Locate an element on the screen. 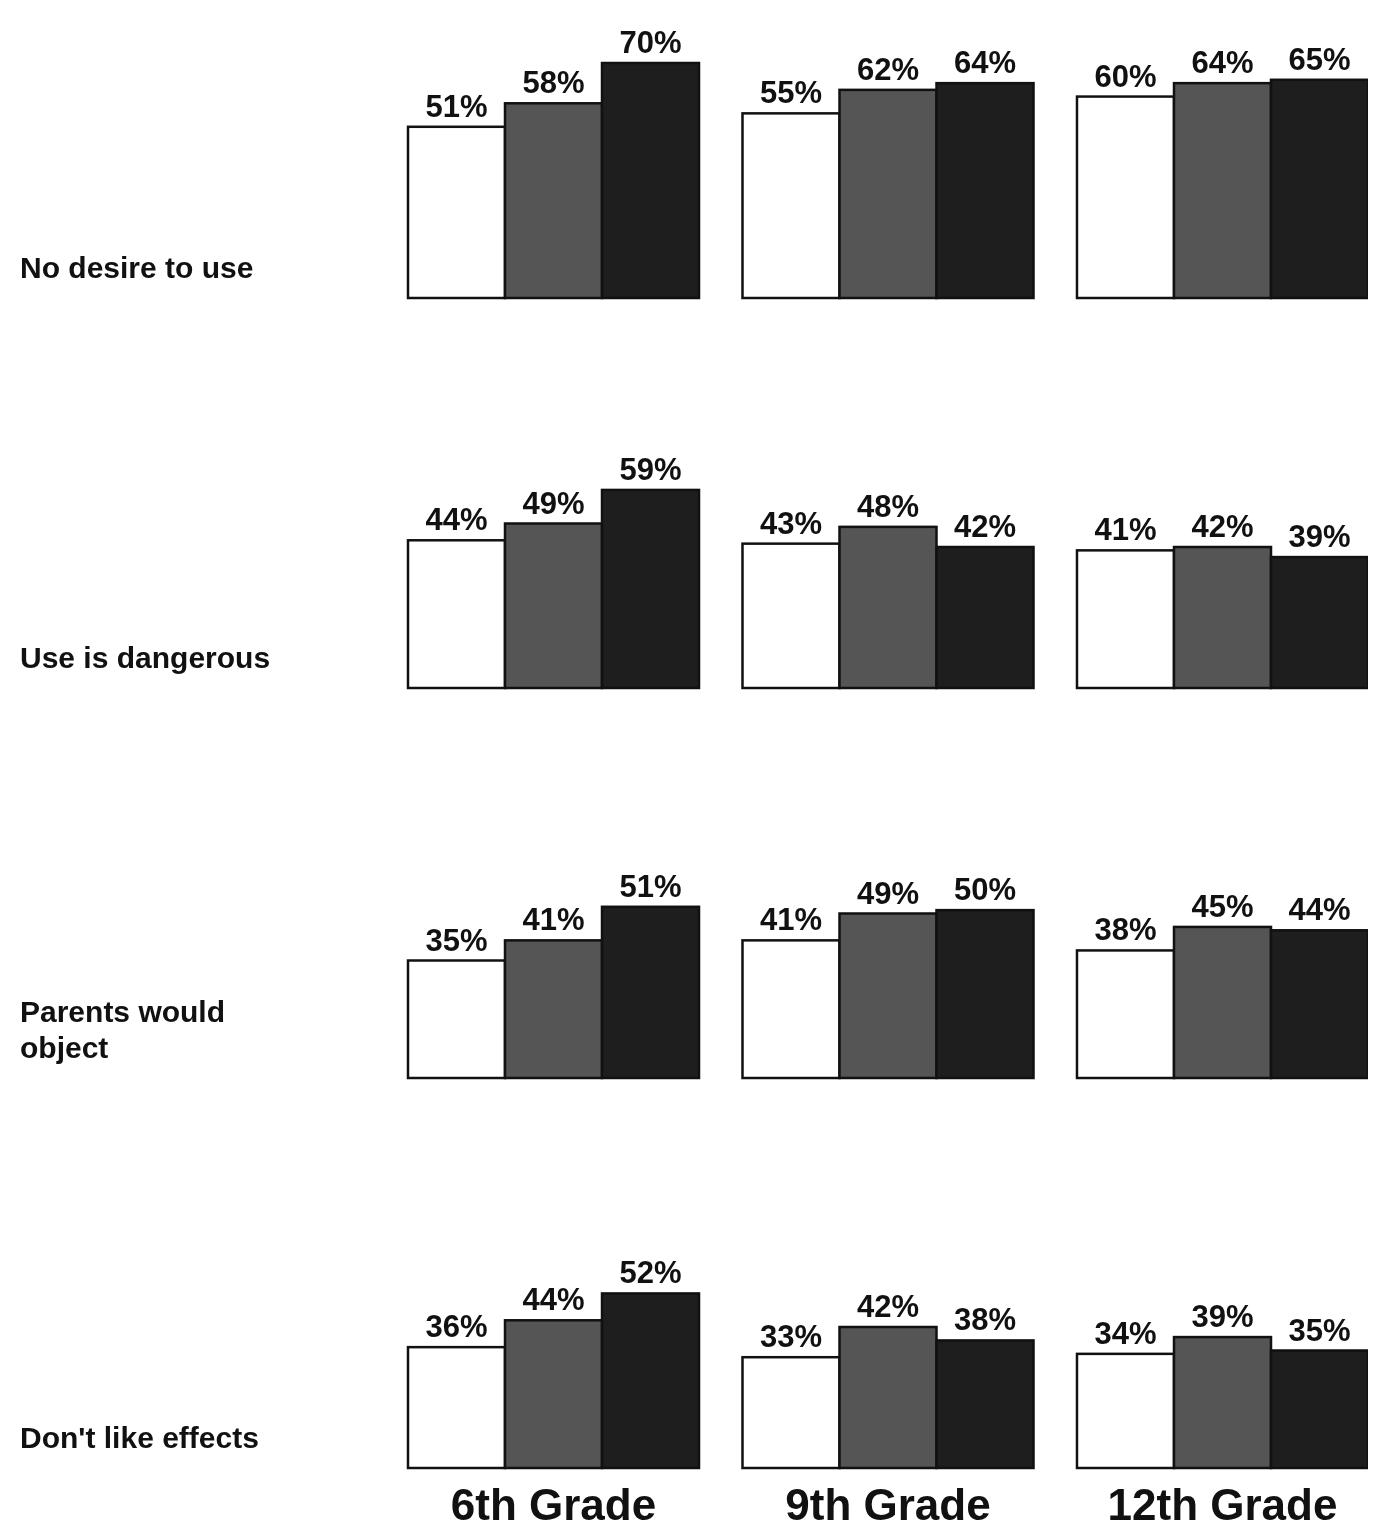 This screenshot has width=1376, height=1540. data-label: 59% is located at coordinates (650, 469).